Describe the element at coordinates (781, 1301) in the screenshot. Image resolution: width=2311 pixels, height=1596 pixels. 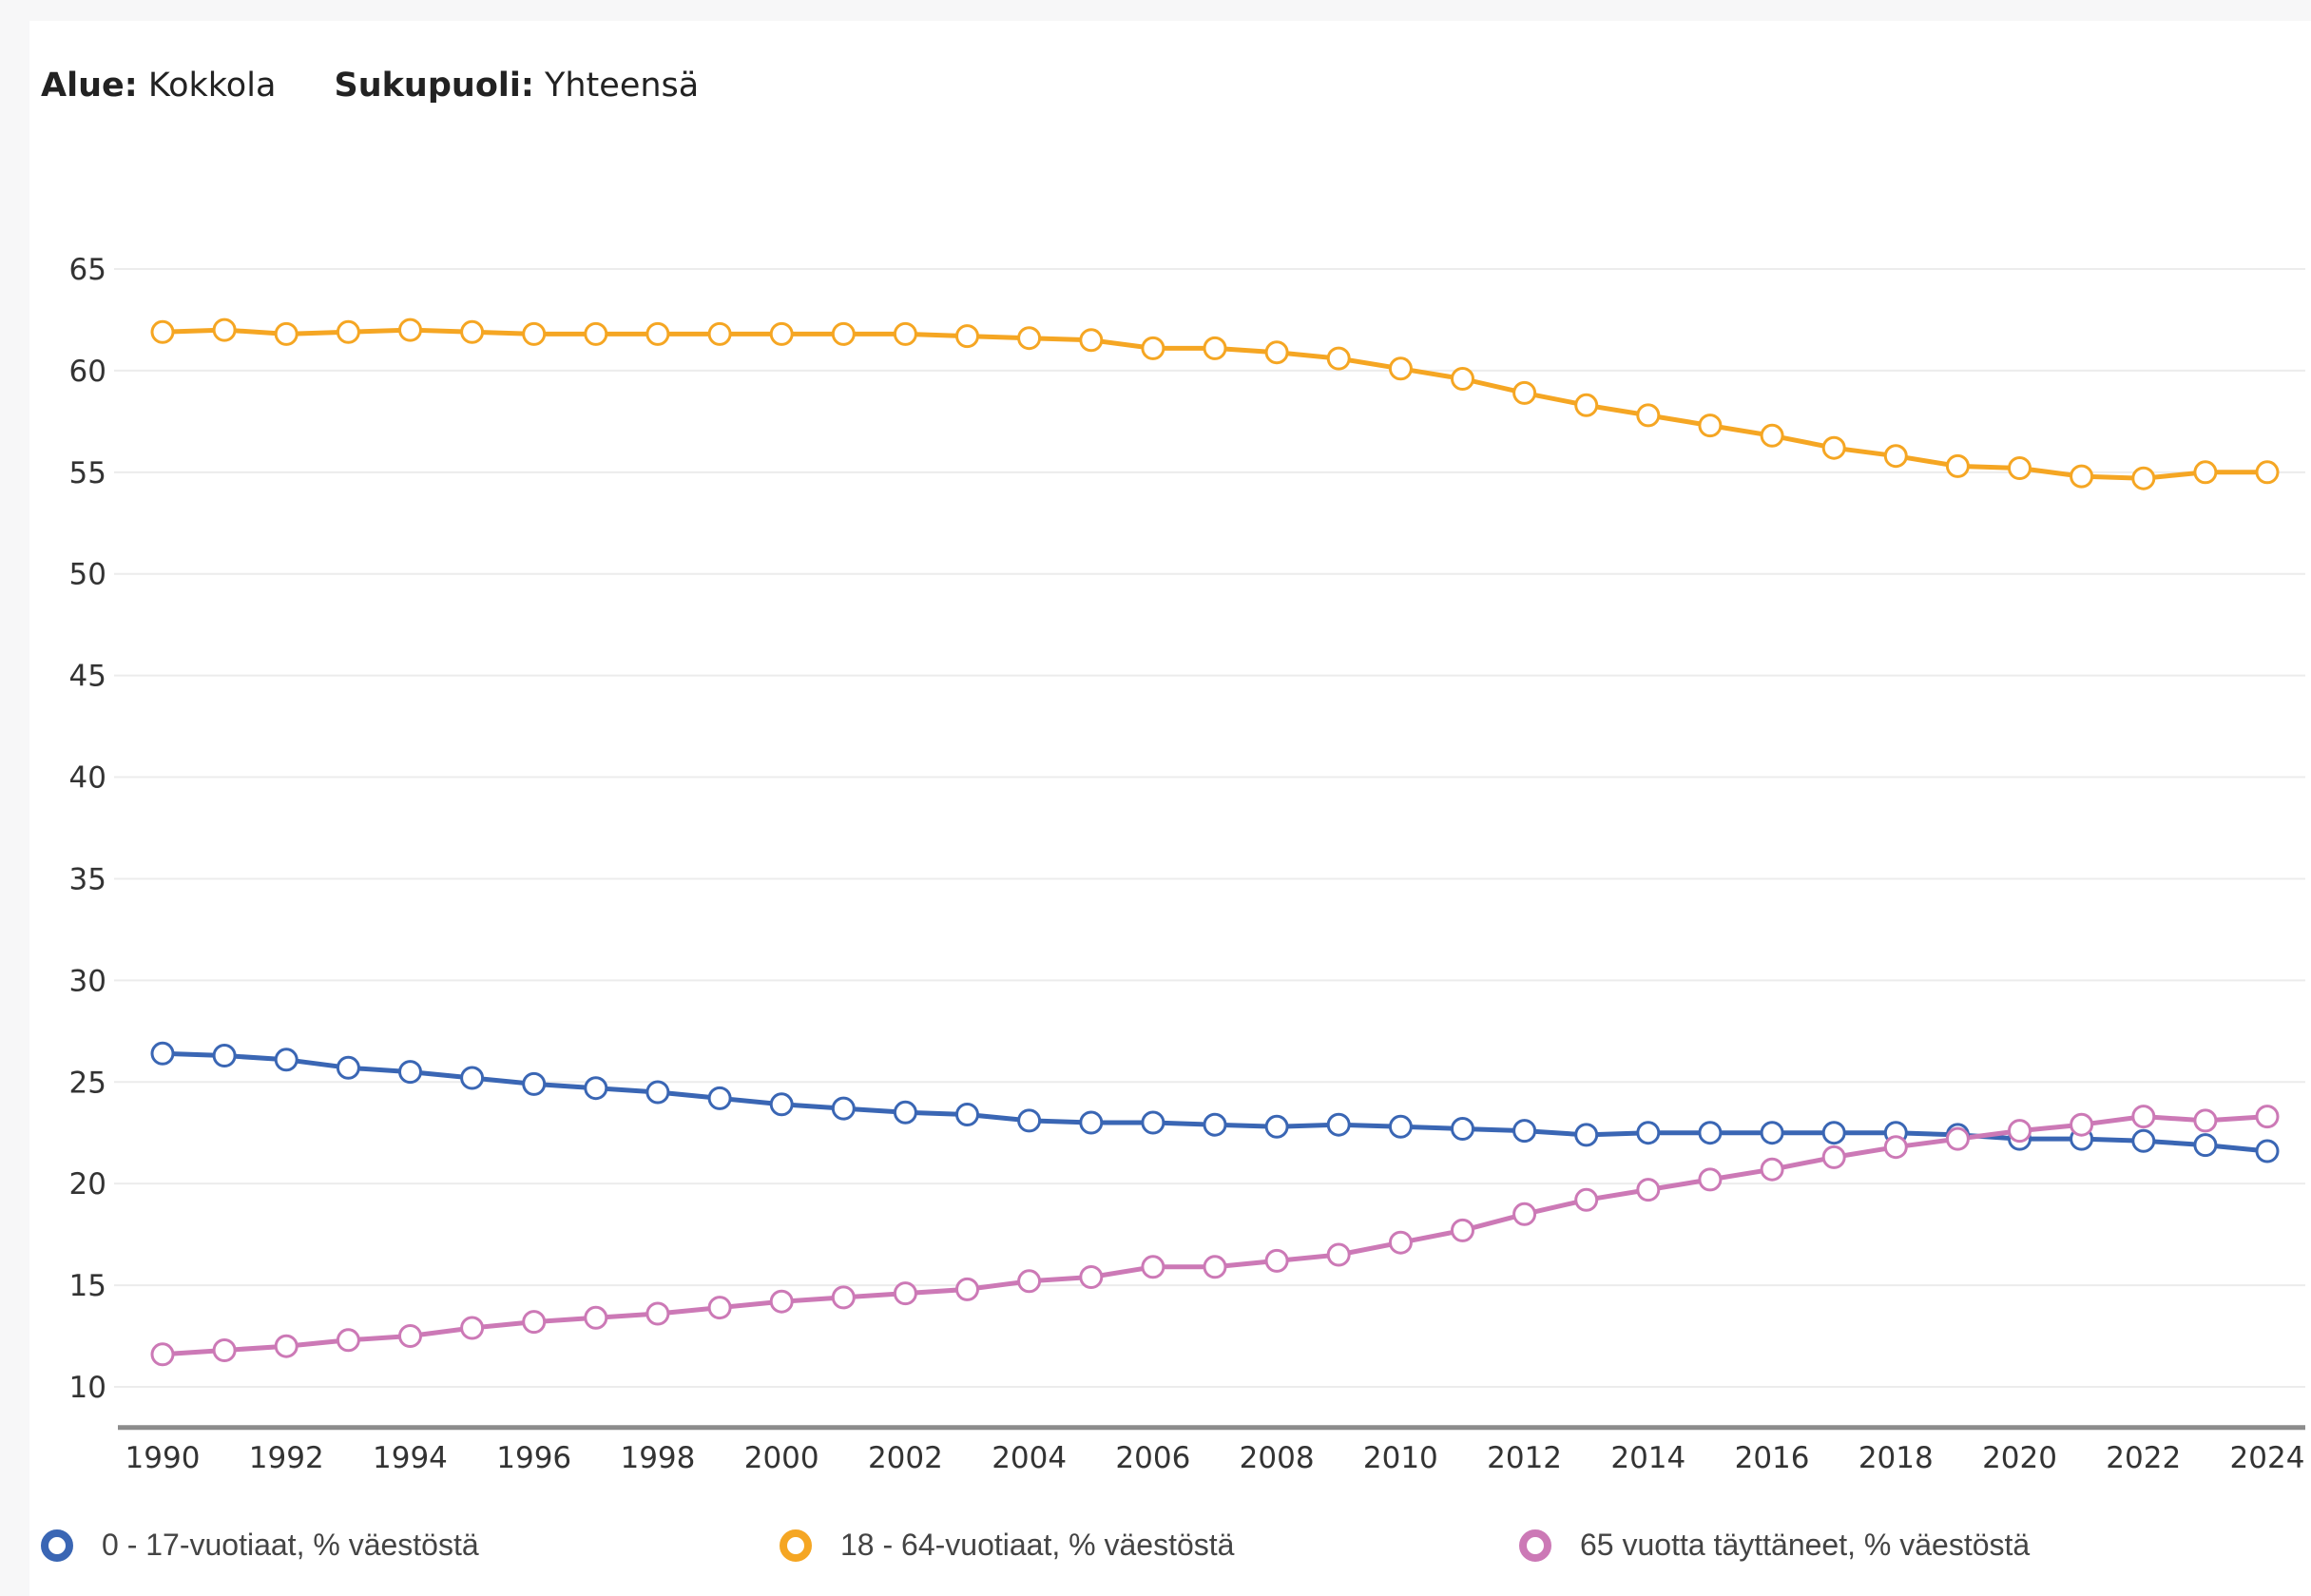
I see `data-point-2-2000` at that location.